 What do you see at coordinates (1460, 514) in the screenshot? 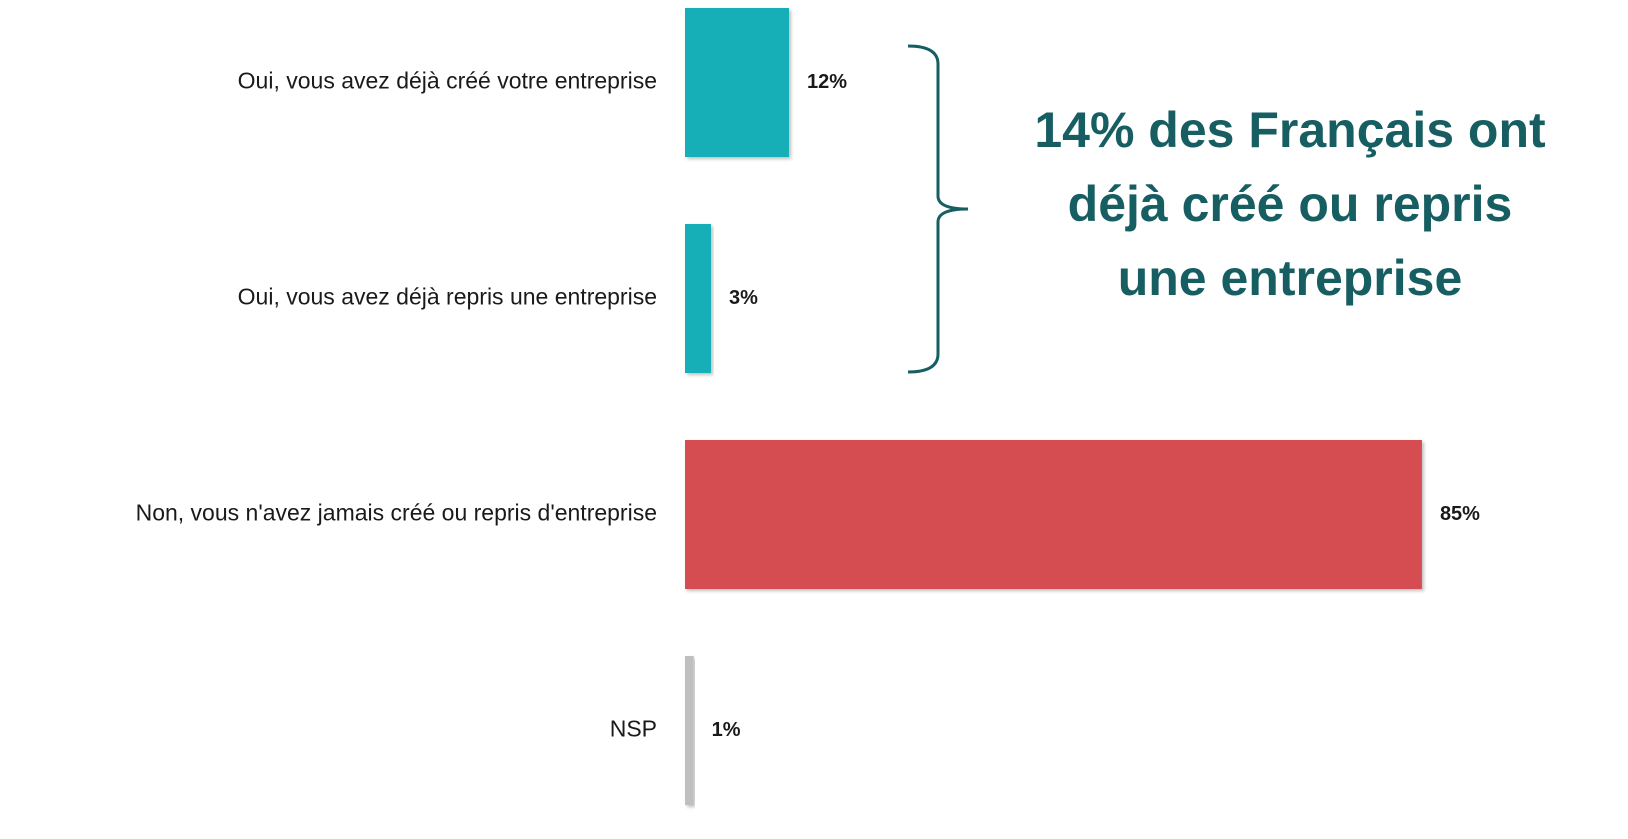
I see `value-label: 85%` at bounding box center [1460, 514].